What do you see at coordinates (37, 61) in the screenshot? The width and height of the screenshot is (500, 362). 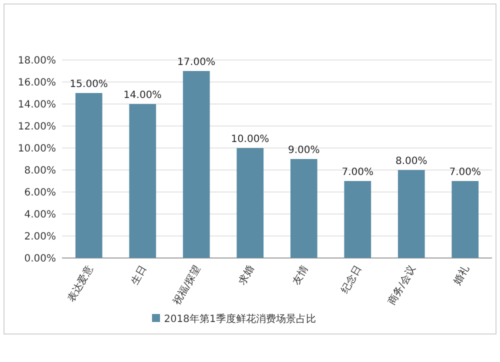 I see `y-tick-label: 18.00%` at bounding box center [37, 61].